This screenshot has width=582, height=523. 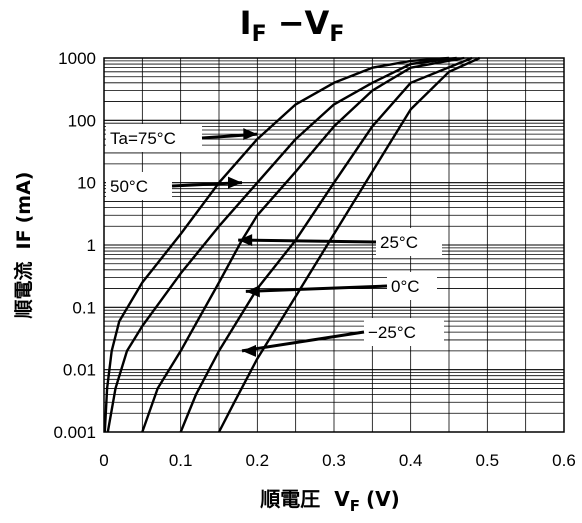 I want to click on x-tick-label: 0, so click(x=103, y=460).